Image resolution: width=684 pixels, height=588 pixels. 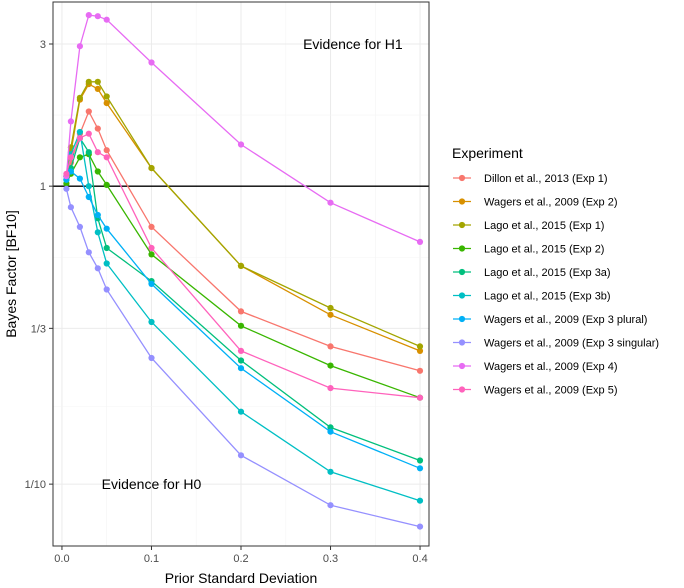 I want to click on legend-label: Lago et al., 2015 (Exp 3a), so click(x=547, y=273).